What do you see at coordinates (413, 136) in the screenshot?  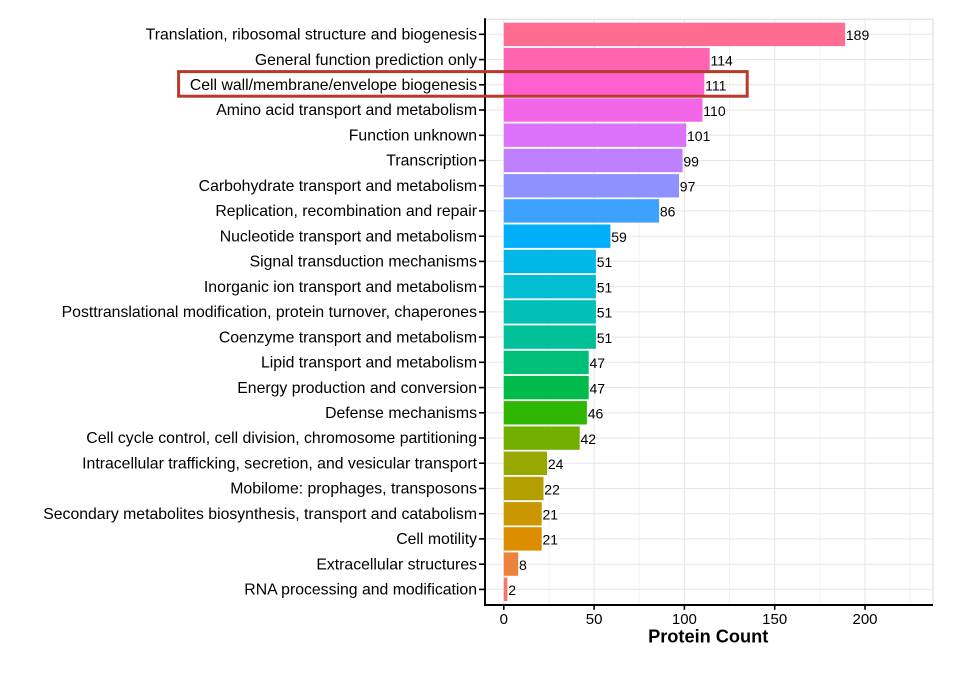 I see `svg-text: Function unknown` at bounding box center [413, 136].